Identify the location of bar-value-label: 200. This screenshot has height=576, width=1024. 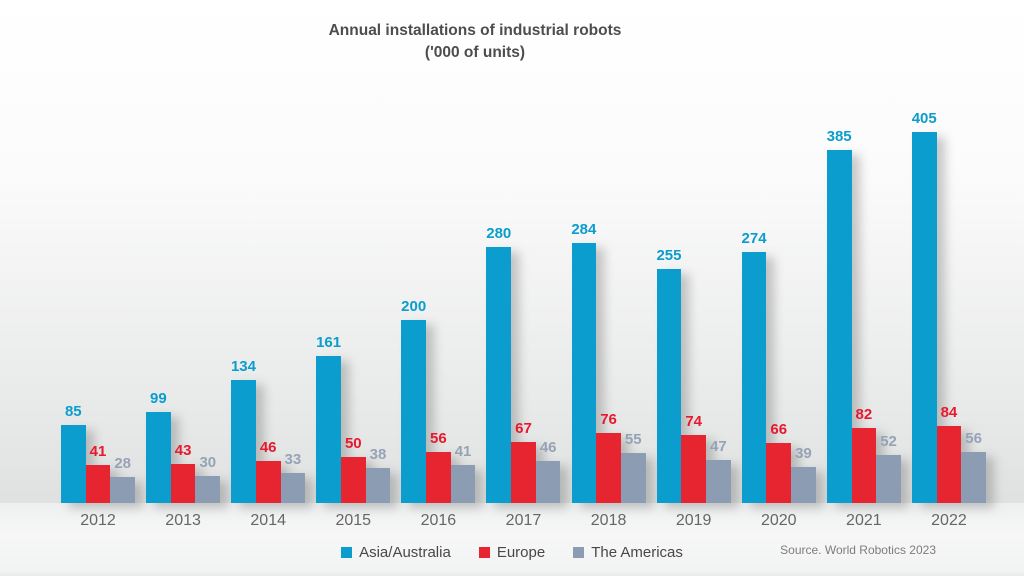
(414, 306).